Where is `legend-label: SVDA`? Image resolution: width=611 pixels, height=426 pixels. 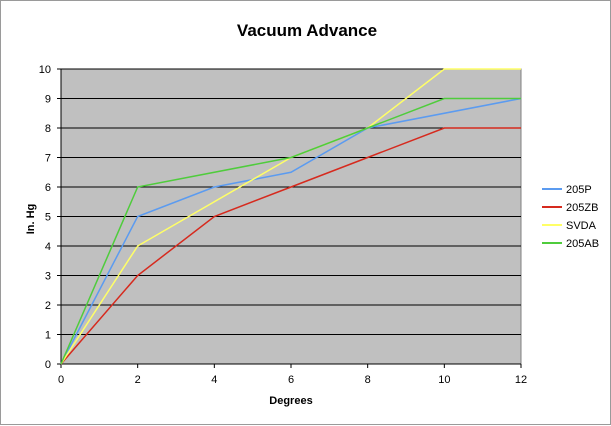
legend-label: SVDA is located at coordinates (581, 226).